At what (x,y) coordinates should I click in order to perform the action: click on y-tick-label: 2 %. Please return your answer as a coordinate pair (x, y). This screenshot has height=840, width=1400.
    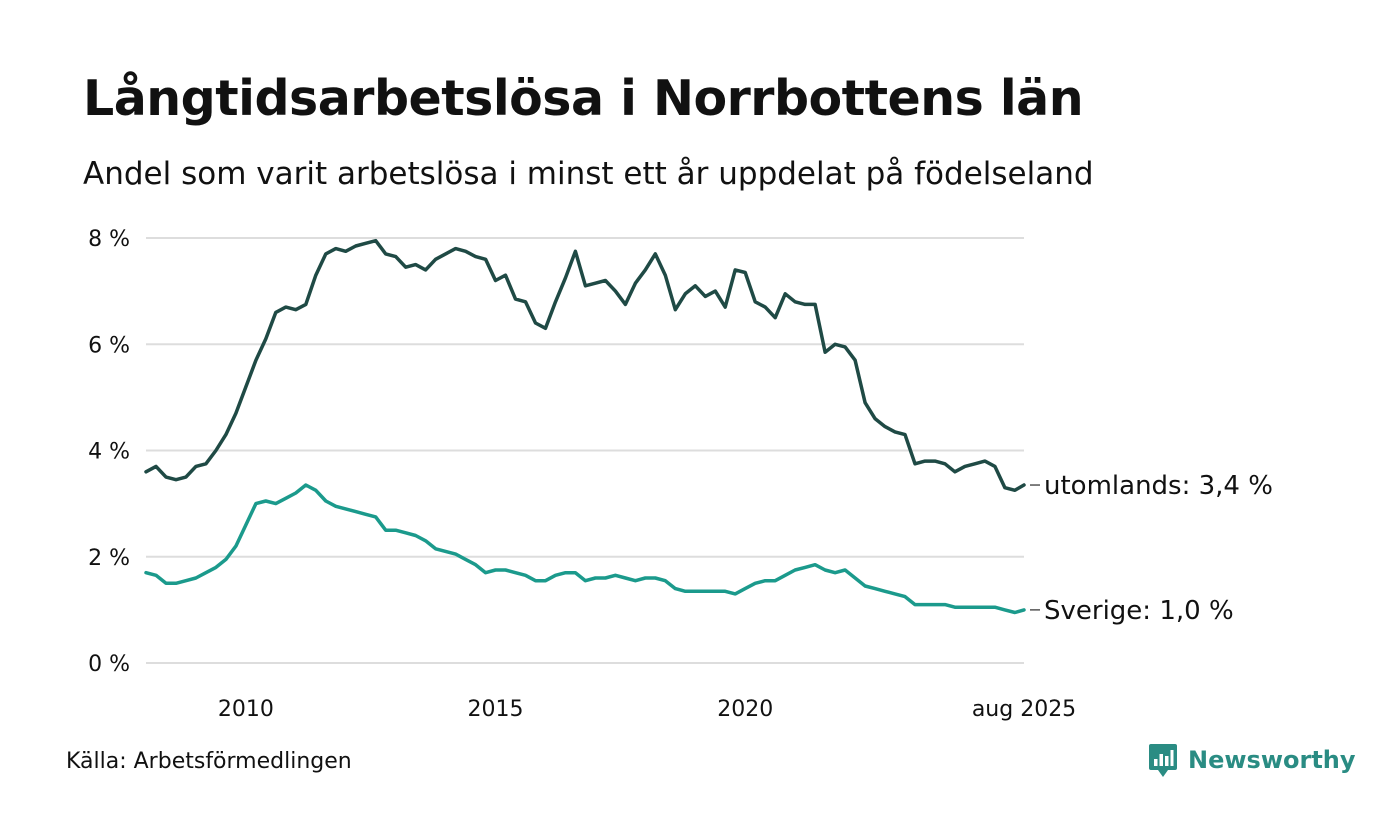
    Looking at the image, I should click on (109, 558).